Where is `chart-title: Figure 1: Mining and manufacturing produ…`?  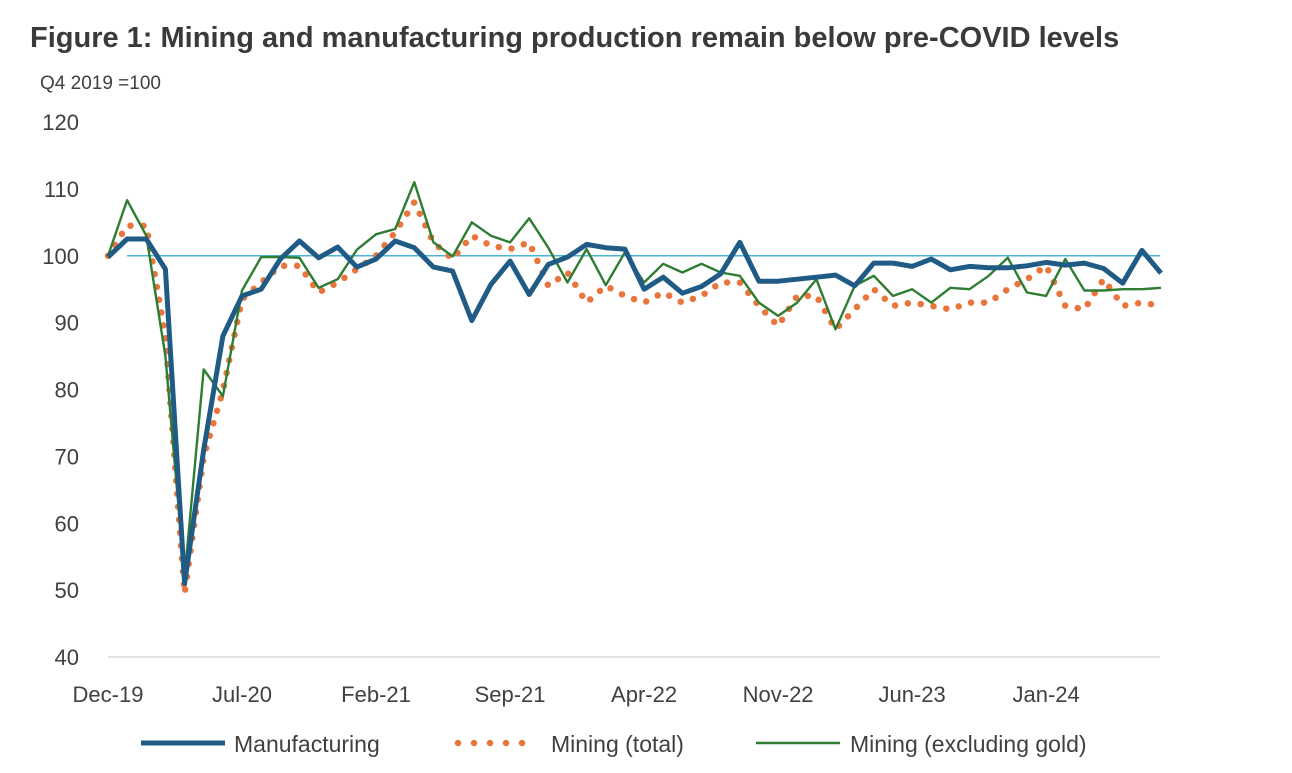 chart-title: Figure 1: Mining and manufacturing produ… is located at coordinates (575, 38).